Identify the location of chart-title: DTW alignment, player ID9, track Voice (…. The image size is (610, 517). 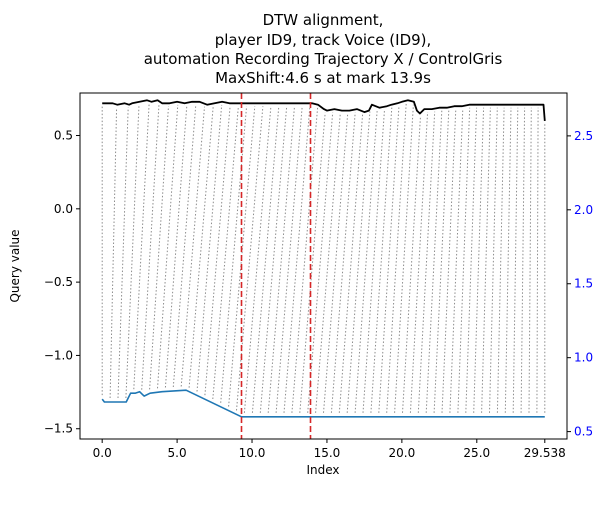
(323, 49).